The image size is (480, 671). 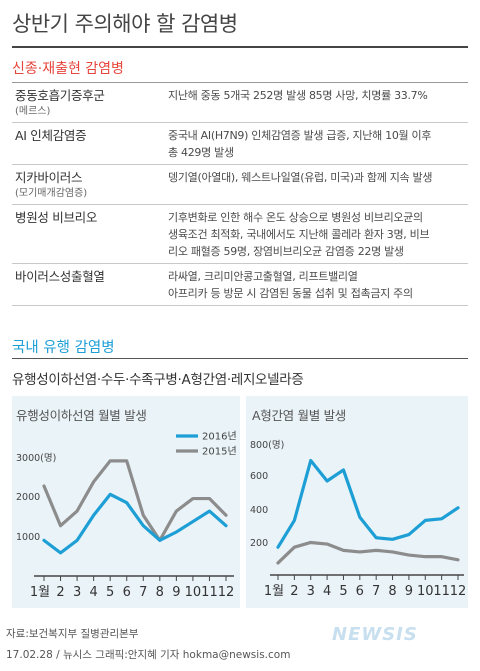 What do you see at coordinates (51, 193) in the screenshot?
I see `disease-alias: (모기매개감염증)` at bounding box center [51, 193].